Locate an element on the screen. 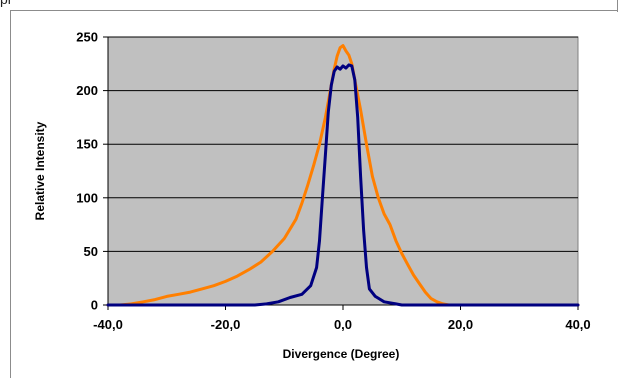 This screenshot has height=378, width=618. x-tick-label: 40,0 is located at coordinates (577, 324).